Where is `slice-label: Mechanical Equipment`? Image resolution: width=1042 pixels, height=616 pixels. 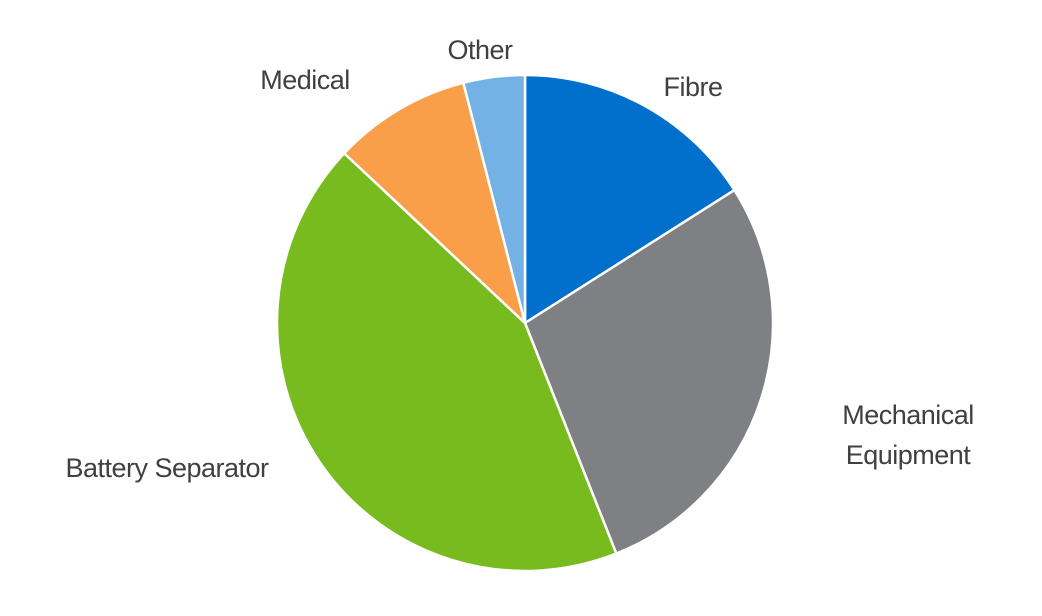 slice-label: Mechanical Equipment is located at coordinates (908, 435).